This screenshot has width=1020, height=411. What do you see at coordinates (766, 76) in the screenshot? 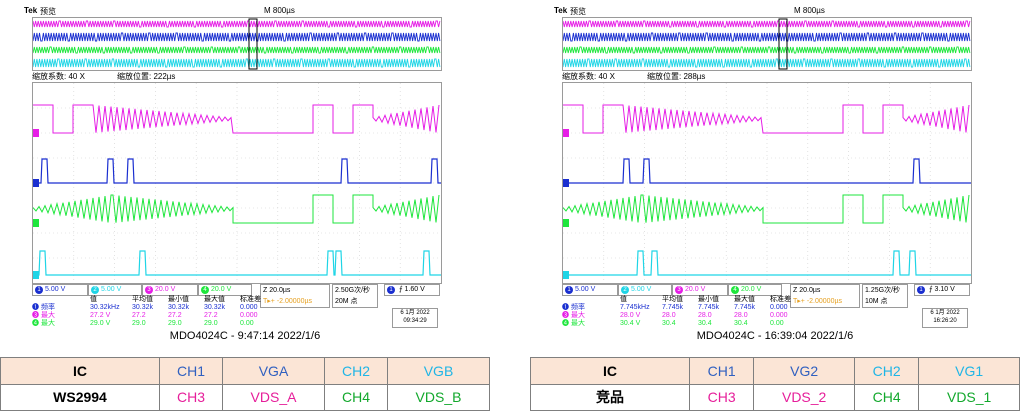
I see `zoom-info: 缩放系数: 40 X 缩放位置: 288µs` at bounding box center [766, 76].